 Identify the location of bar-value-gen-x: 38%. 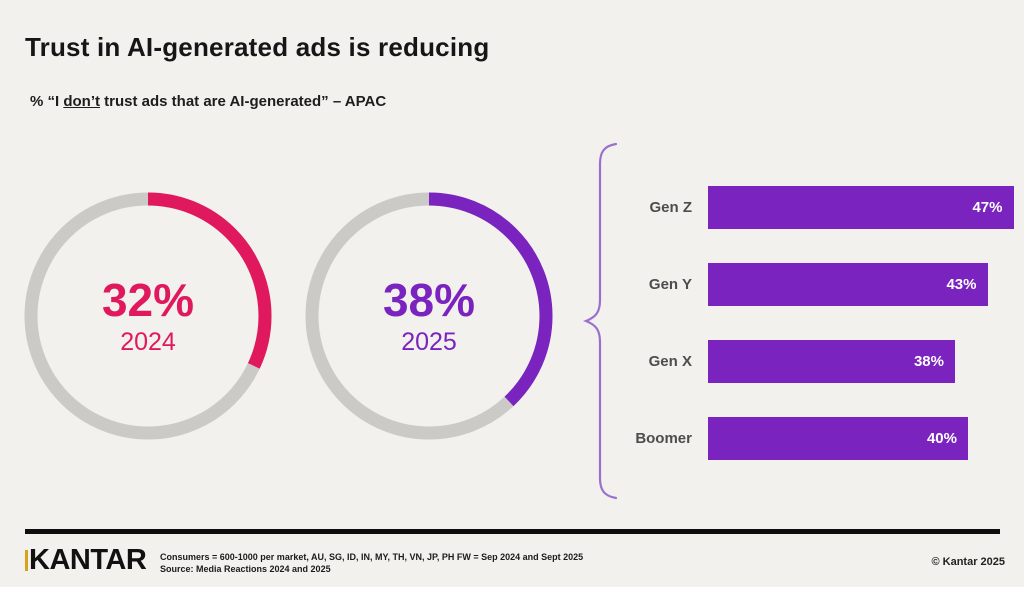
(928, 361).